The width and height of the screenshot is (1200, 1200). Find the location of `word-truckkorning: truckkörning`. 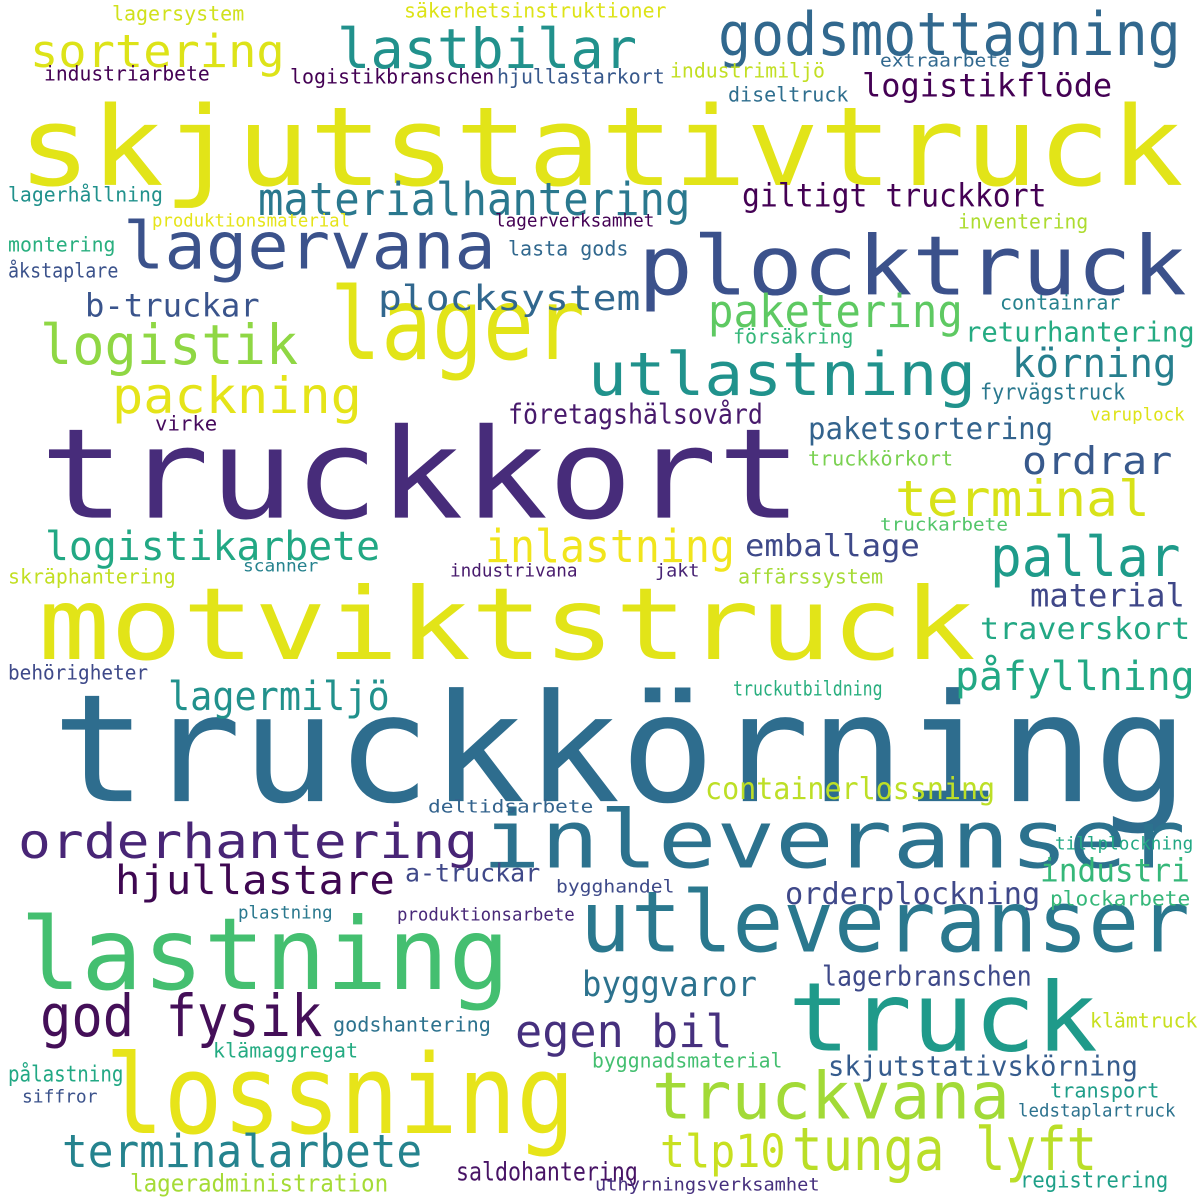

word-truckkorning: truckkörning is located at coordinates (620, 750).